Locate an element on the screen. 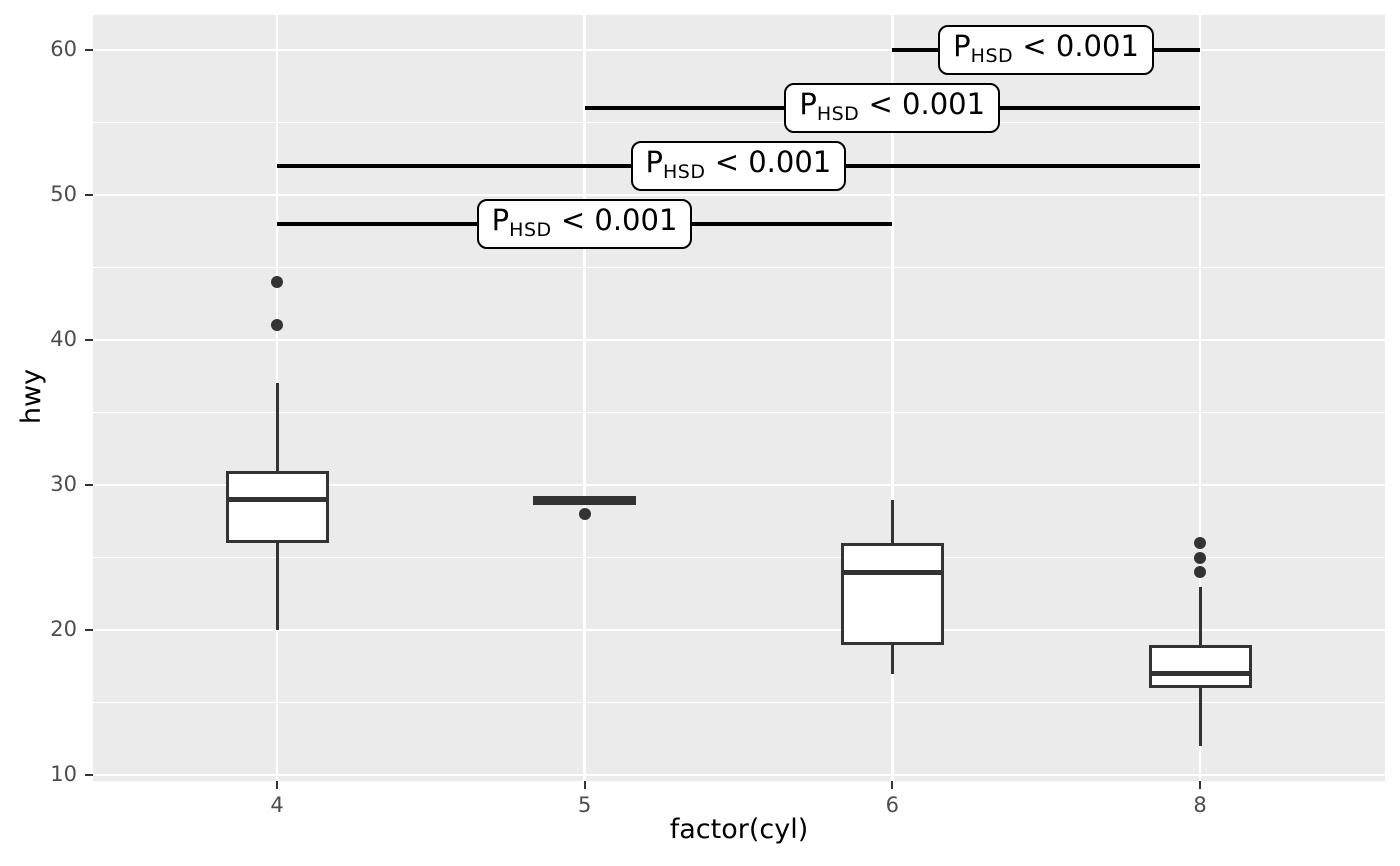 Image resolution: width=1400 pixels, height=866 pixels. x-tick-label: 4 is located at coordinates (277, 805).